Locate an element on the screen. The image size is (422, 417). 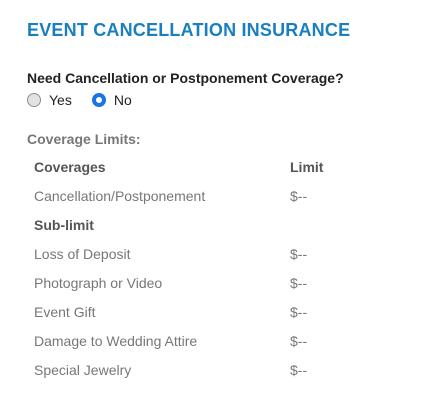
sublimit-label: Sub-limit is located at coordinates (64, 225).